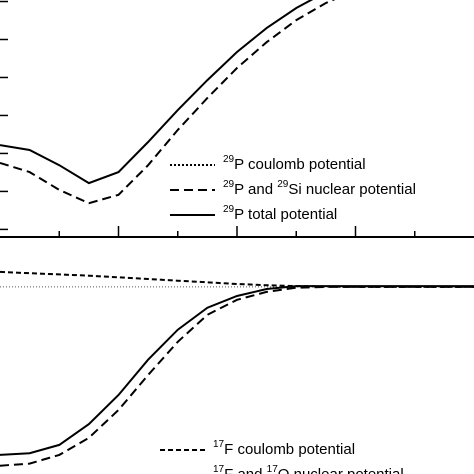 This screenshot has height=474, width=474. I want to click on legend-text: P total potential, so click(285, 214).